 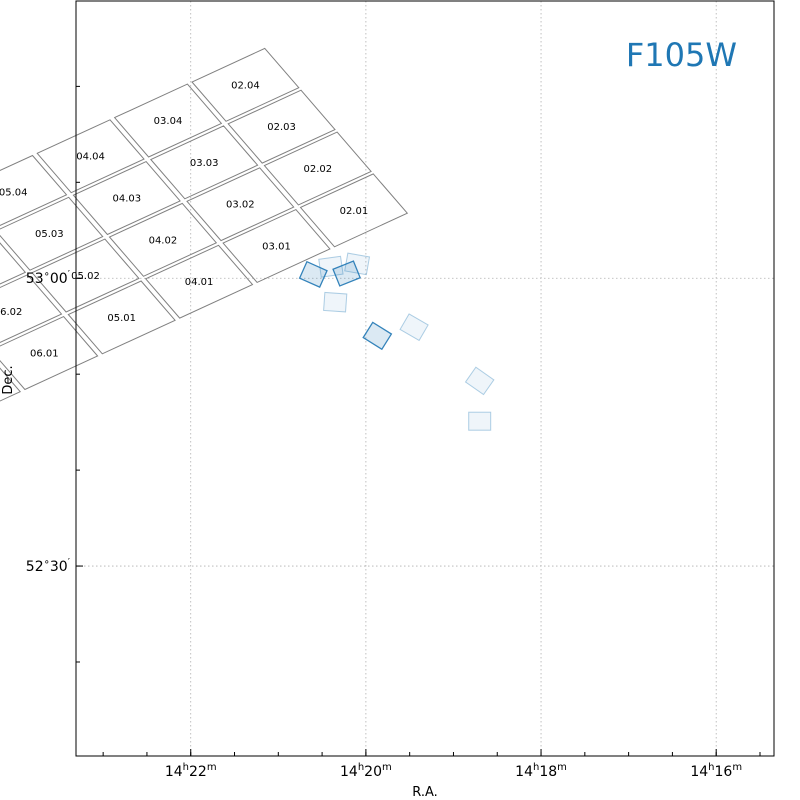 I want to click on tile-label: 04.03, so click(x=126, y=199).